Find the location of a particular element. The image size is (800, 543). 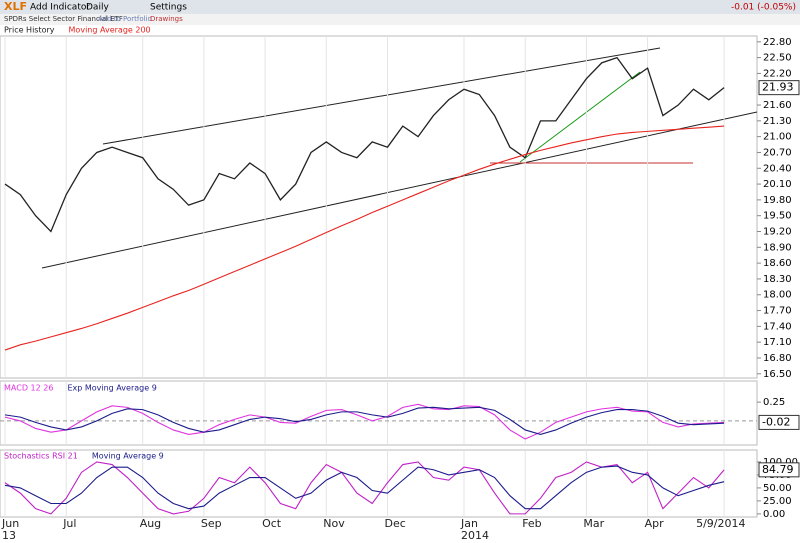

x-tick-label: 5/9/2014 is located at coordinates (721, 523).